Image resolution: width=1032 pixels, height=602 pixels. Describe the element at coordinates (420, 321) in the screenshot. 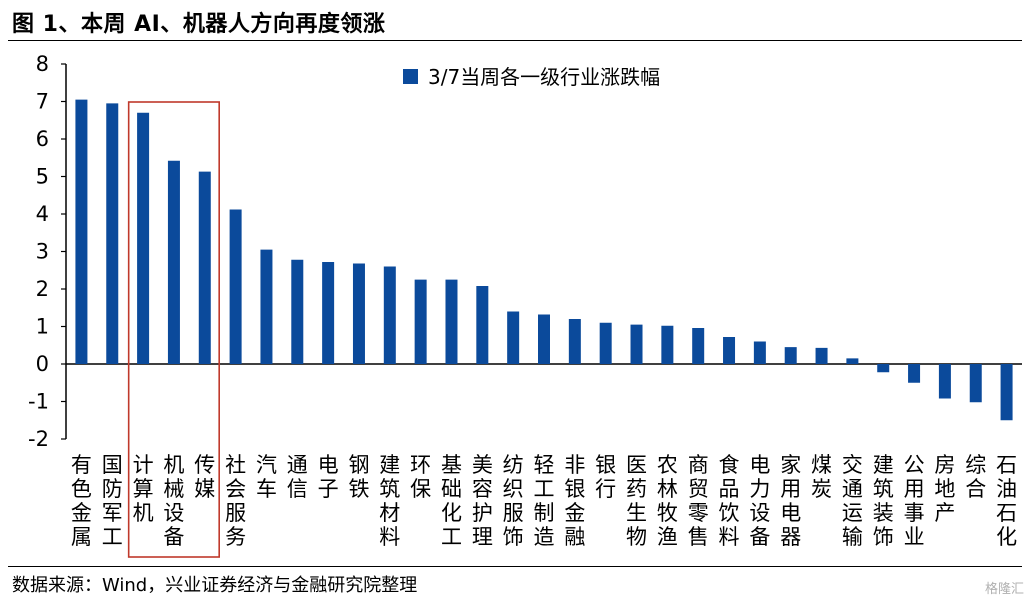

I see `bar-环保` at that location.